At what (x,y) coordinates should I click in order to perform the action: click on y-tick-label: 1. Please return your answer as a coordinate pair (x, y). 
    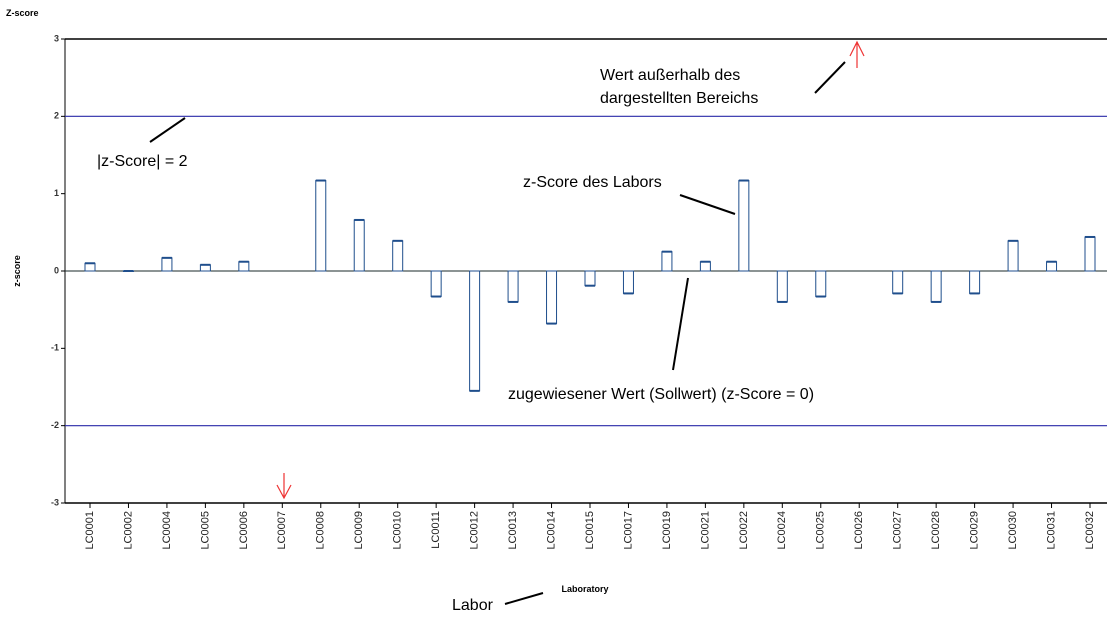
    Looking at the image, I should click on (56, 193).